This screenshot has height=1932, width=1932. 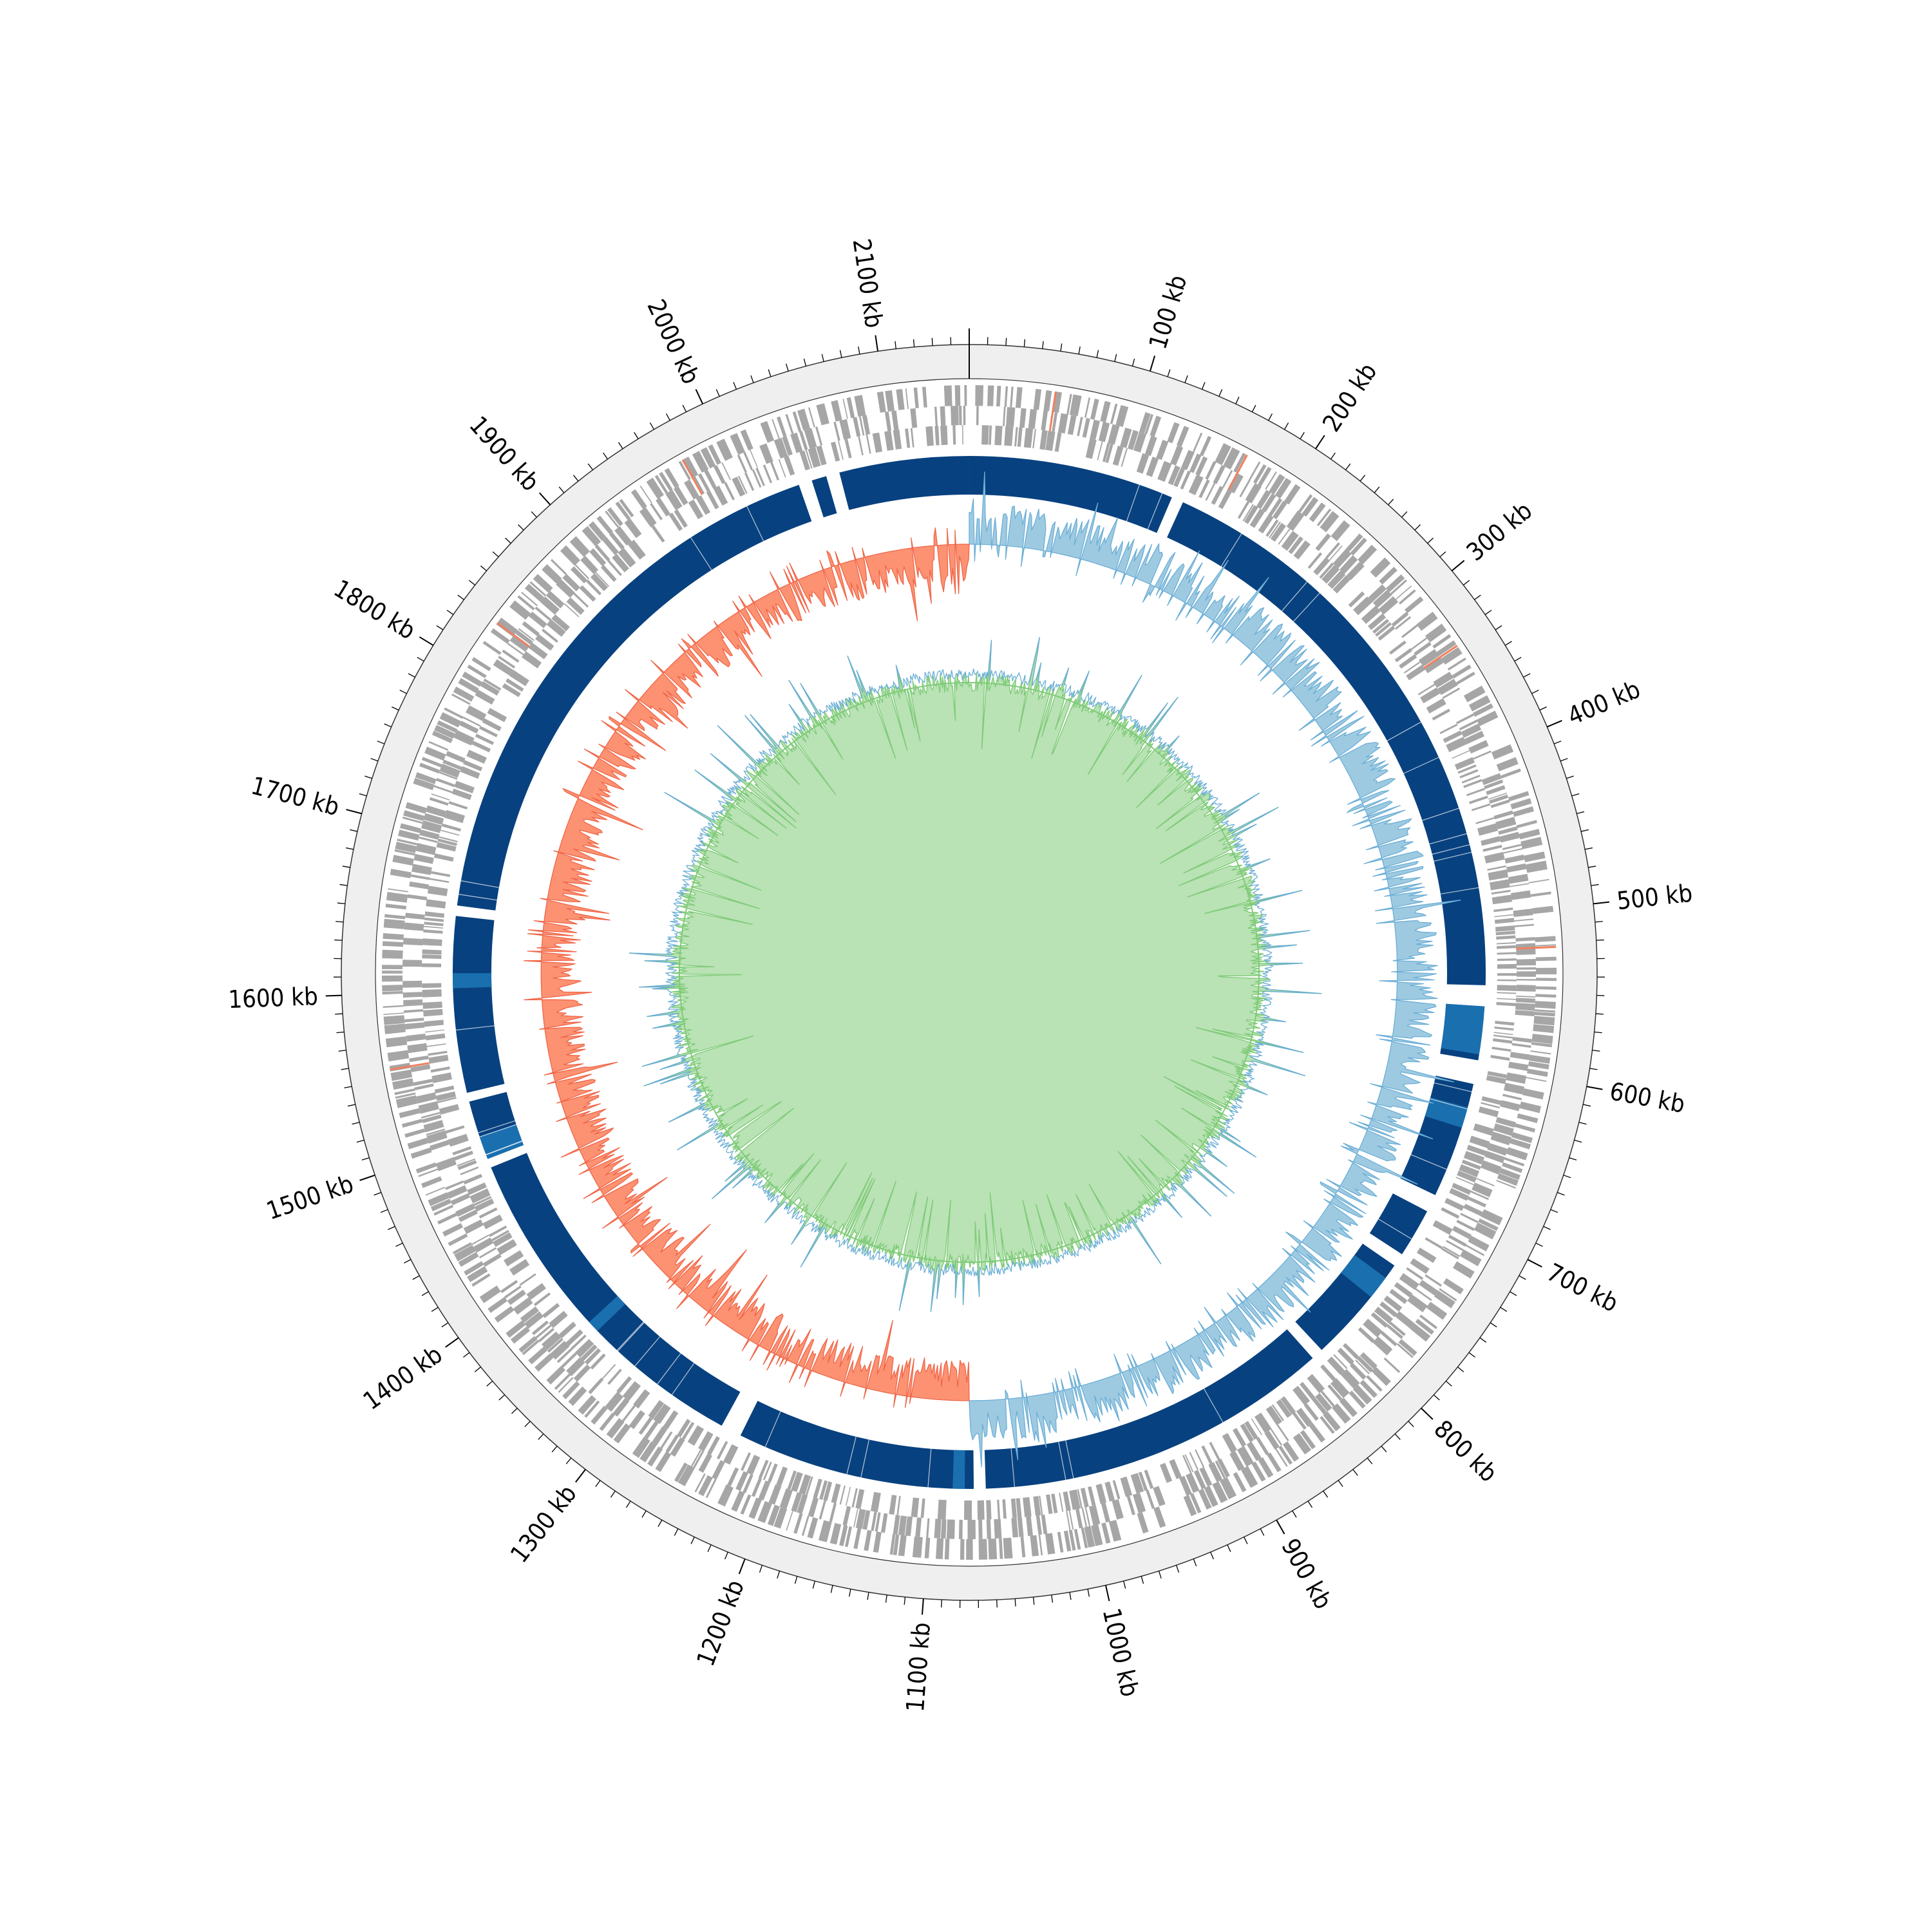 I want to click on rna-feature, so click(x=1537, y=947).